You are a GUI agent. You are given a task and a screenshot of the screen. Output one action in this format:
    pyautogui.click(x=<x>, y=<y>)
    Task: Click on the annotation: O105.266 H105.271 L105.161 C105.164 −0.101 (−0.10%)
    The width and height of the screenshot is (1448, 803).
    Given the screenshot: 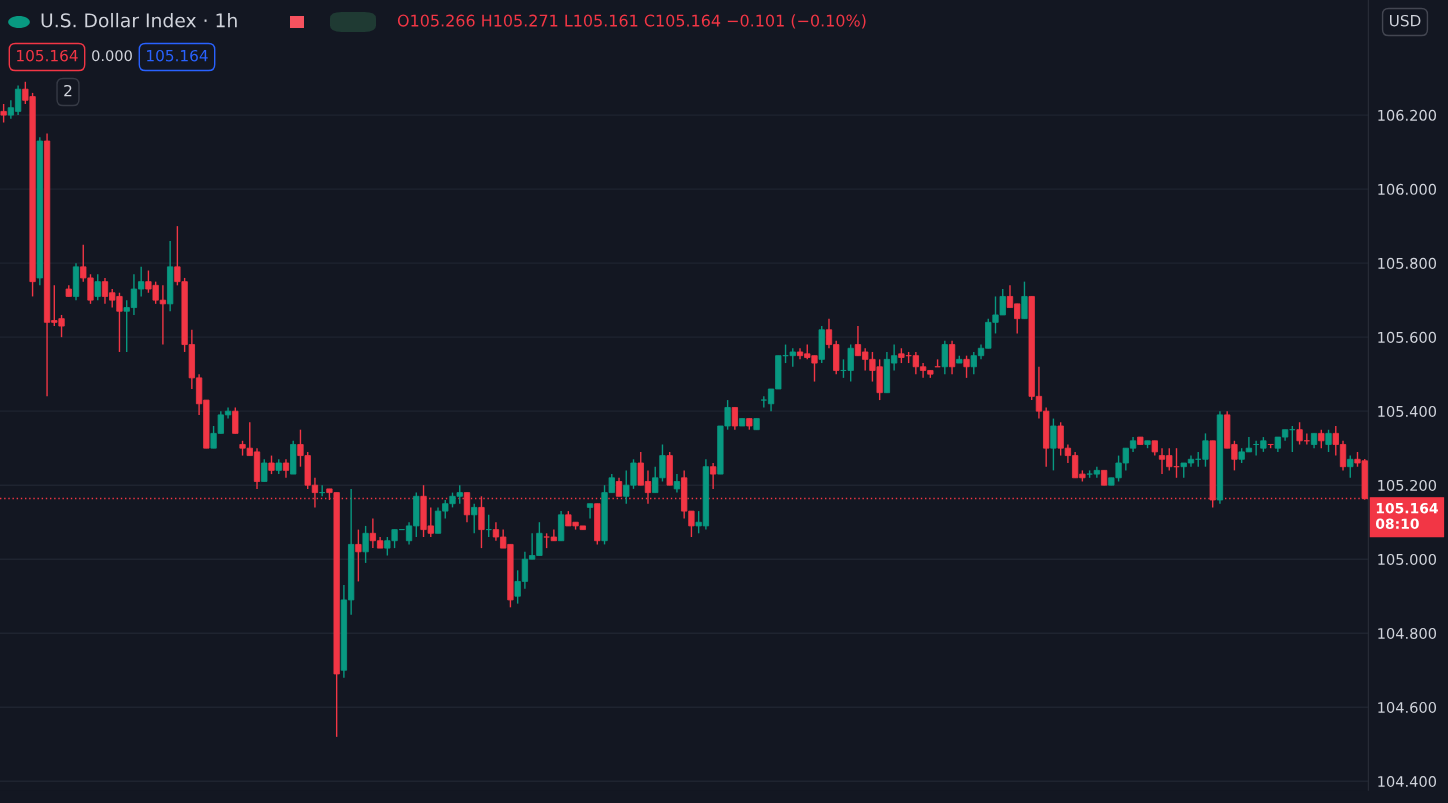 What is the action you would take?
    pyautogui.click(x=631, y=21)
    